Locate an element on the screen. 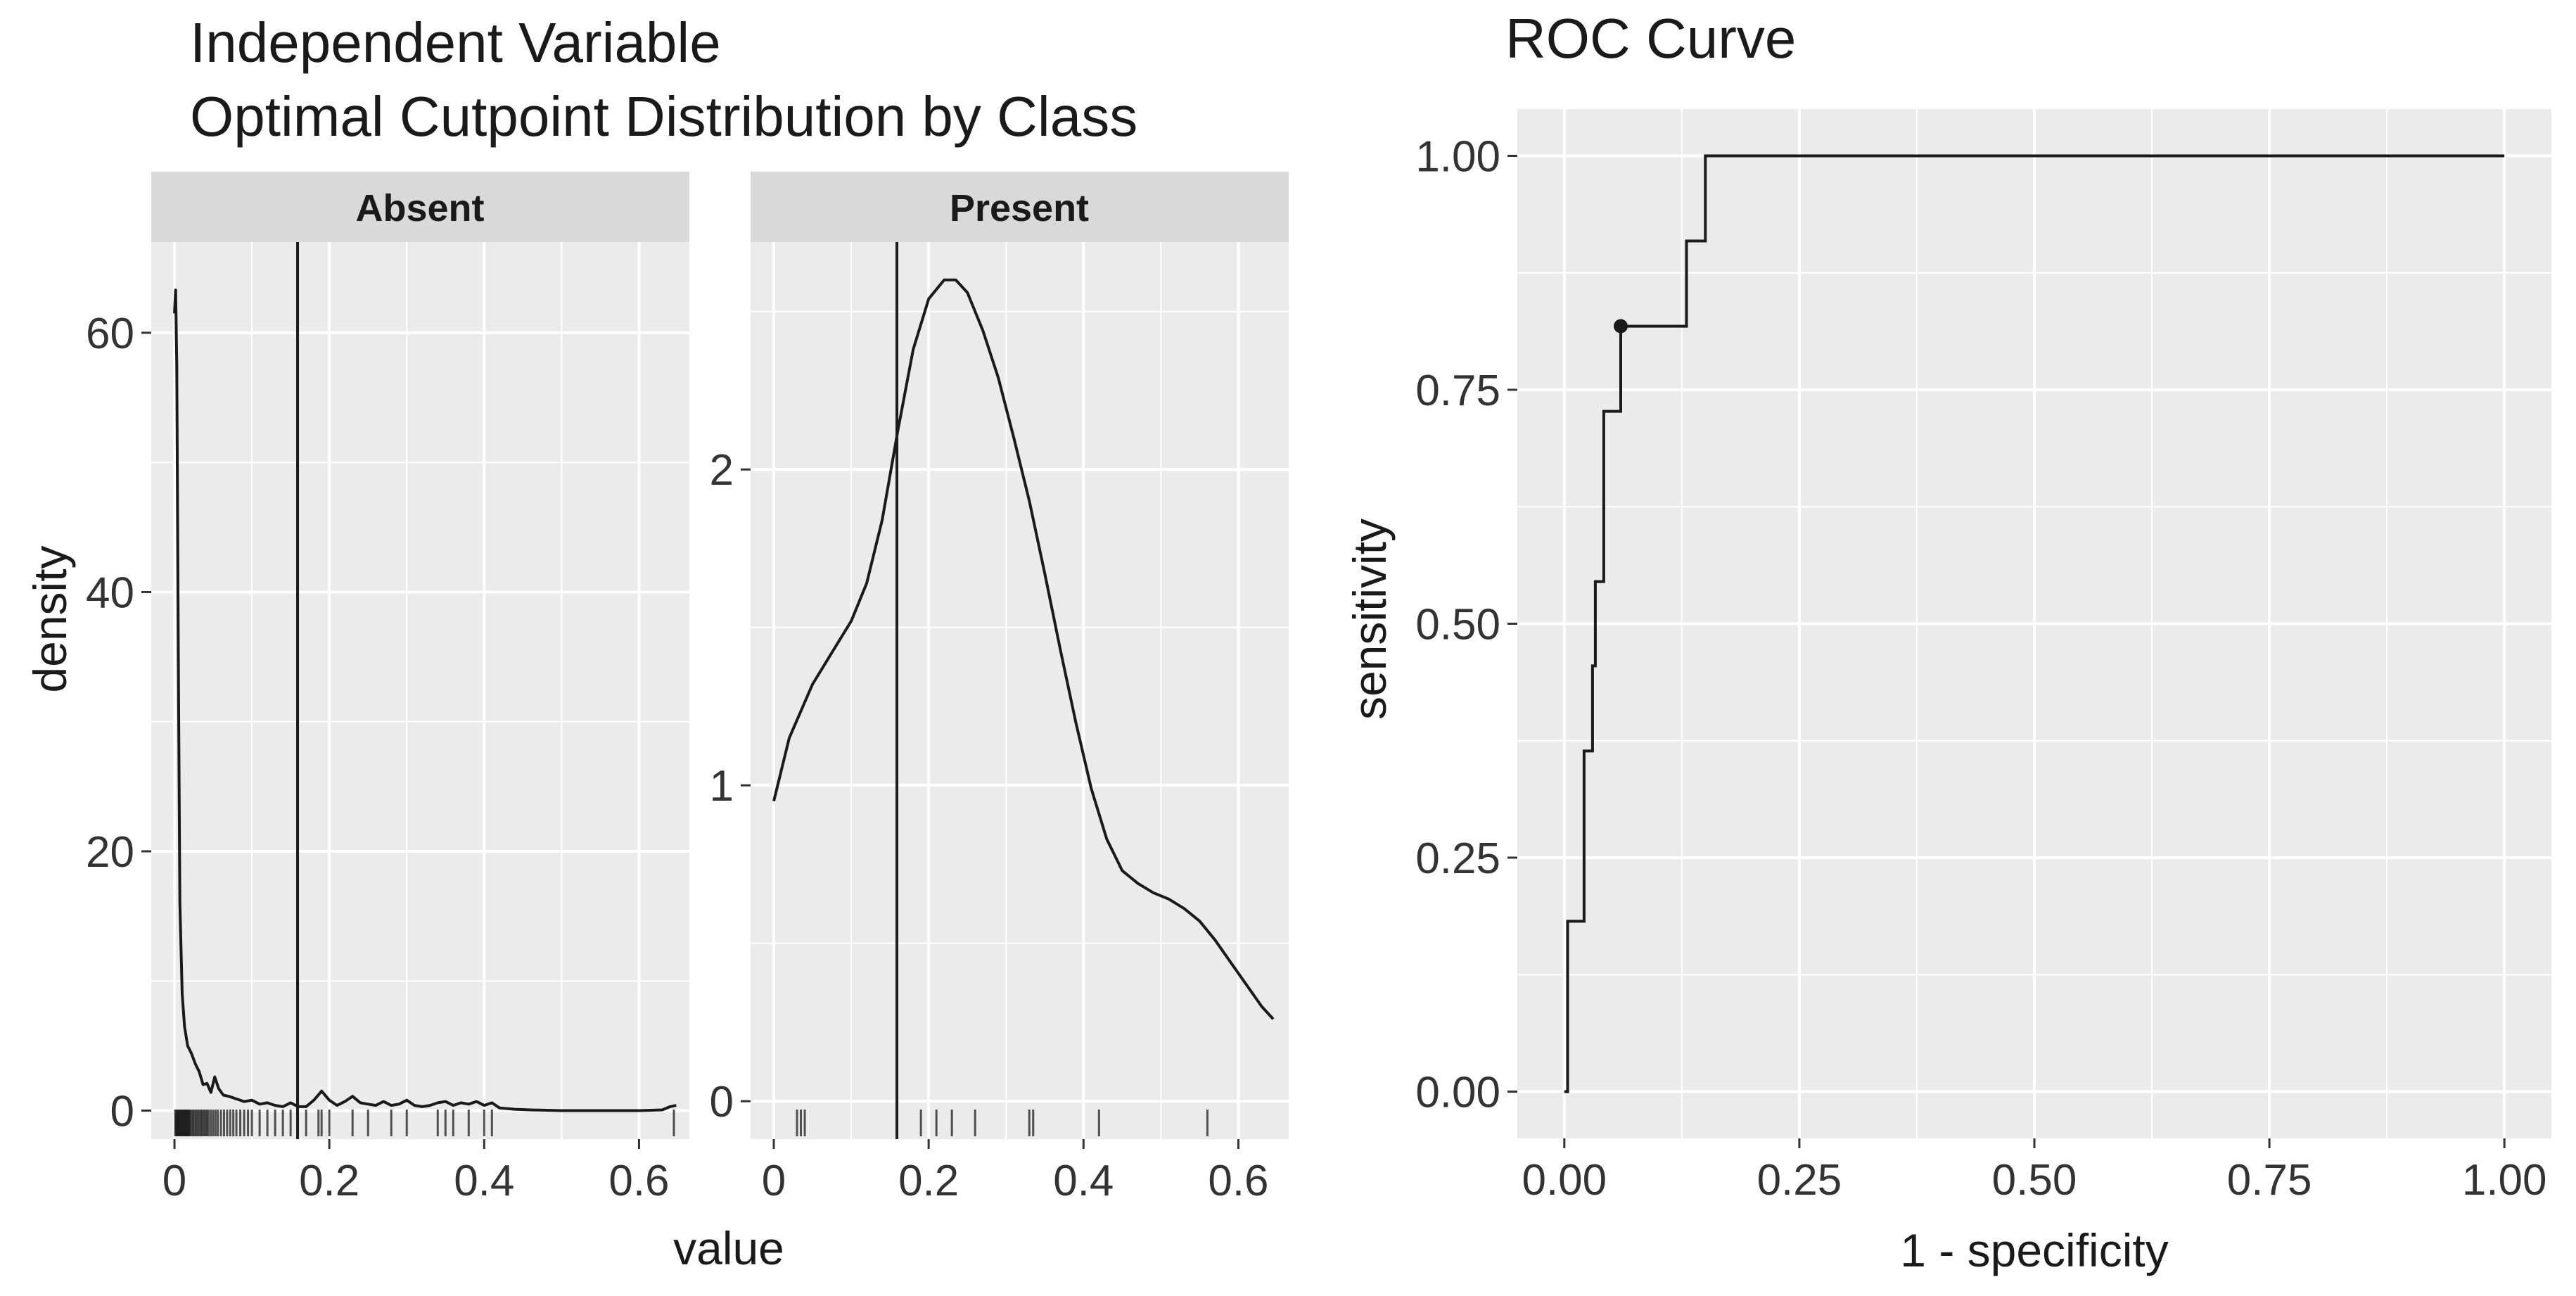 Image resolution: width=2576 pixels, height=1296 pixels. x-tick-label: 0.25 is located at coordinates (1799, 1180).